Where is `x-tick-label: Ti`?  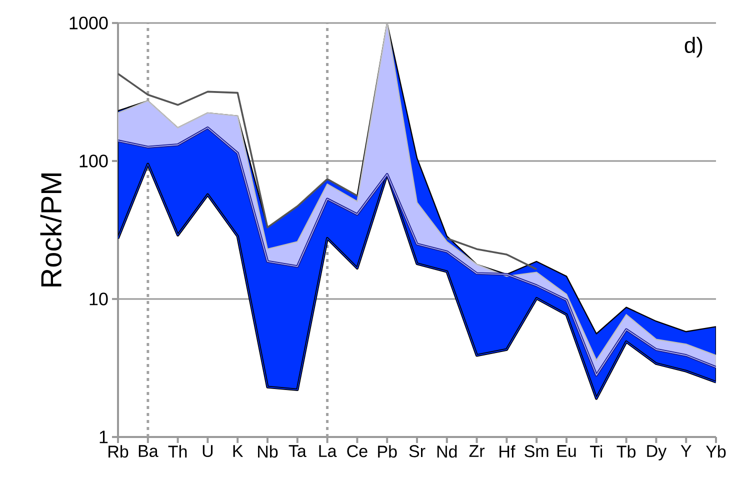 x-tick-label: Ti is located at coordinates (596, 451).